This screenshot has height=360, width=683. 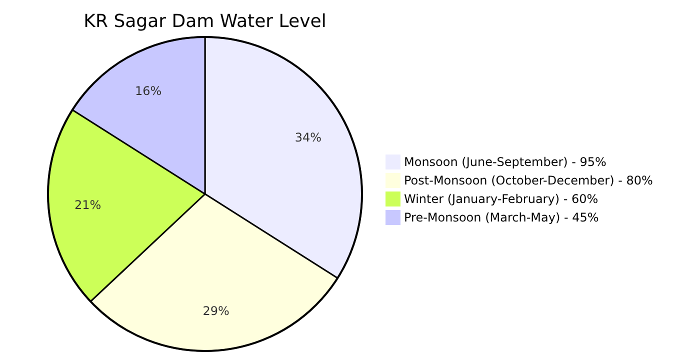 What do you see at coordinates (528, 181) in the screenshot?
I see `legend-label: Post-Monsoon (October-December) - 80%` at bounding box center [528, 181].